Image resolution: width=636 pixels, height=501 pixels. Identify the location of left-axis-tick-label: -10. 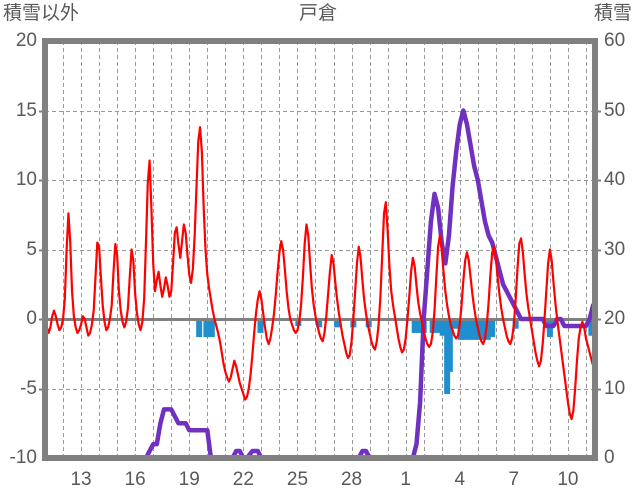
(23, 457).